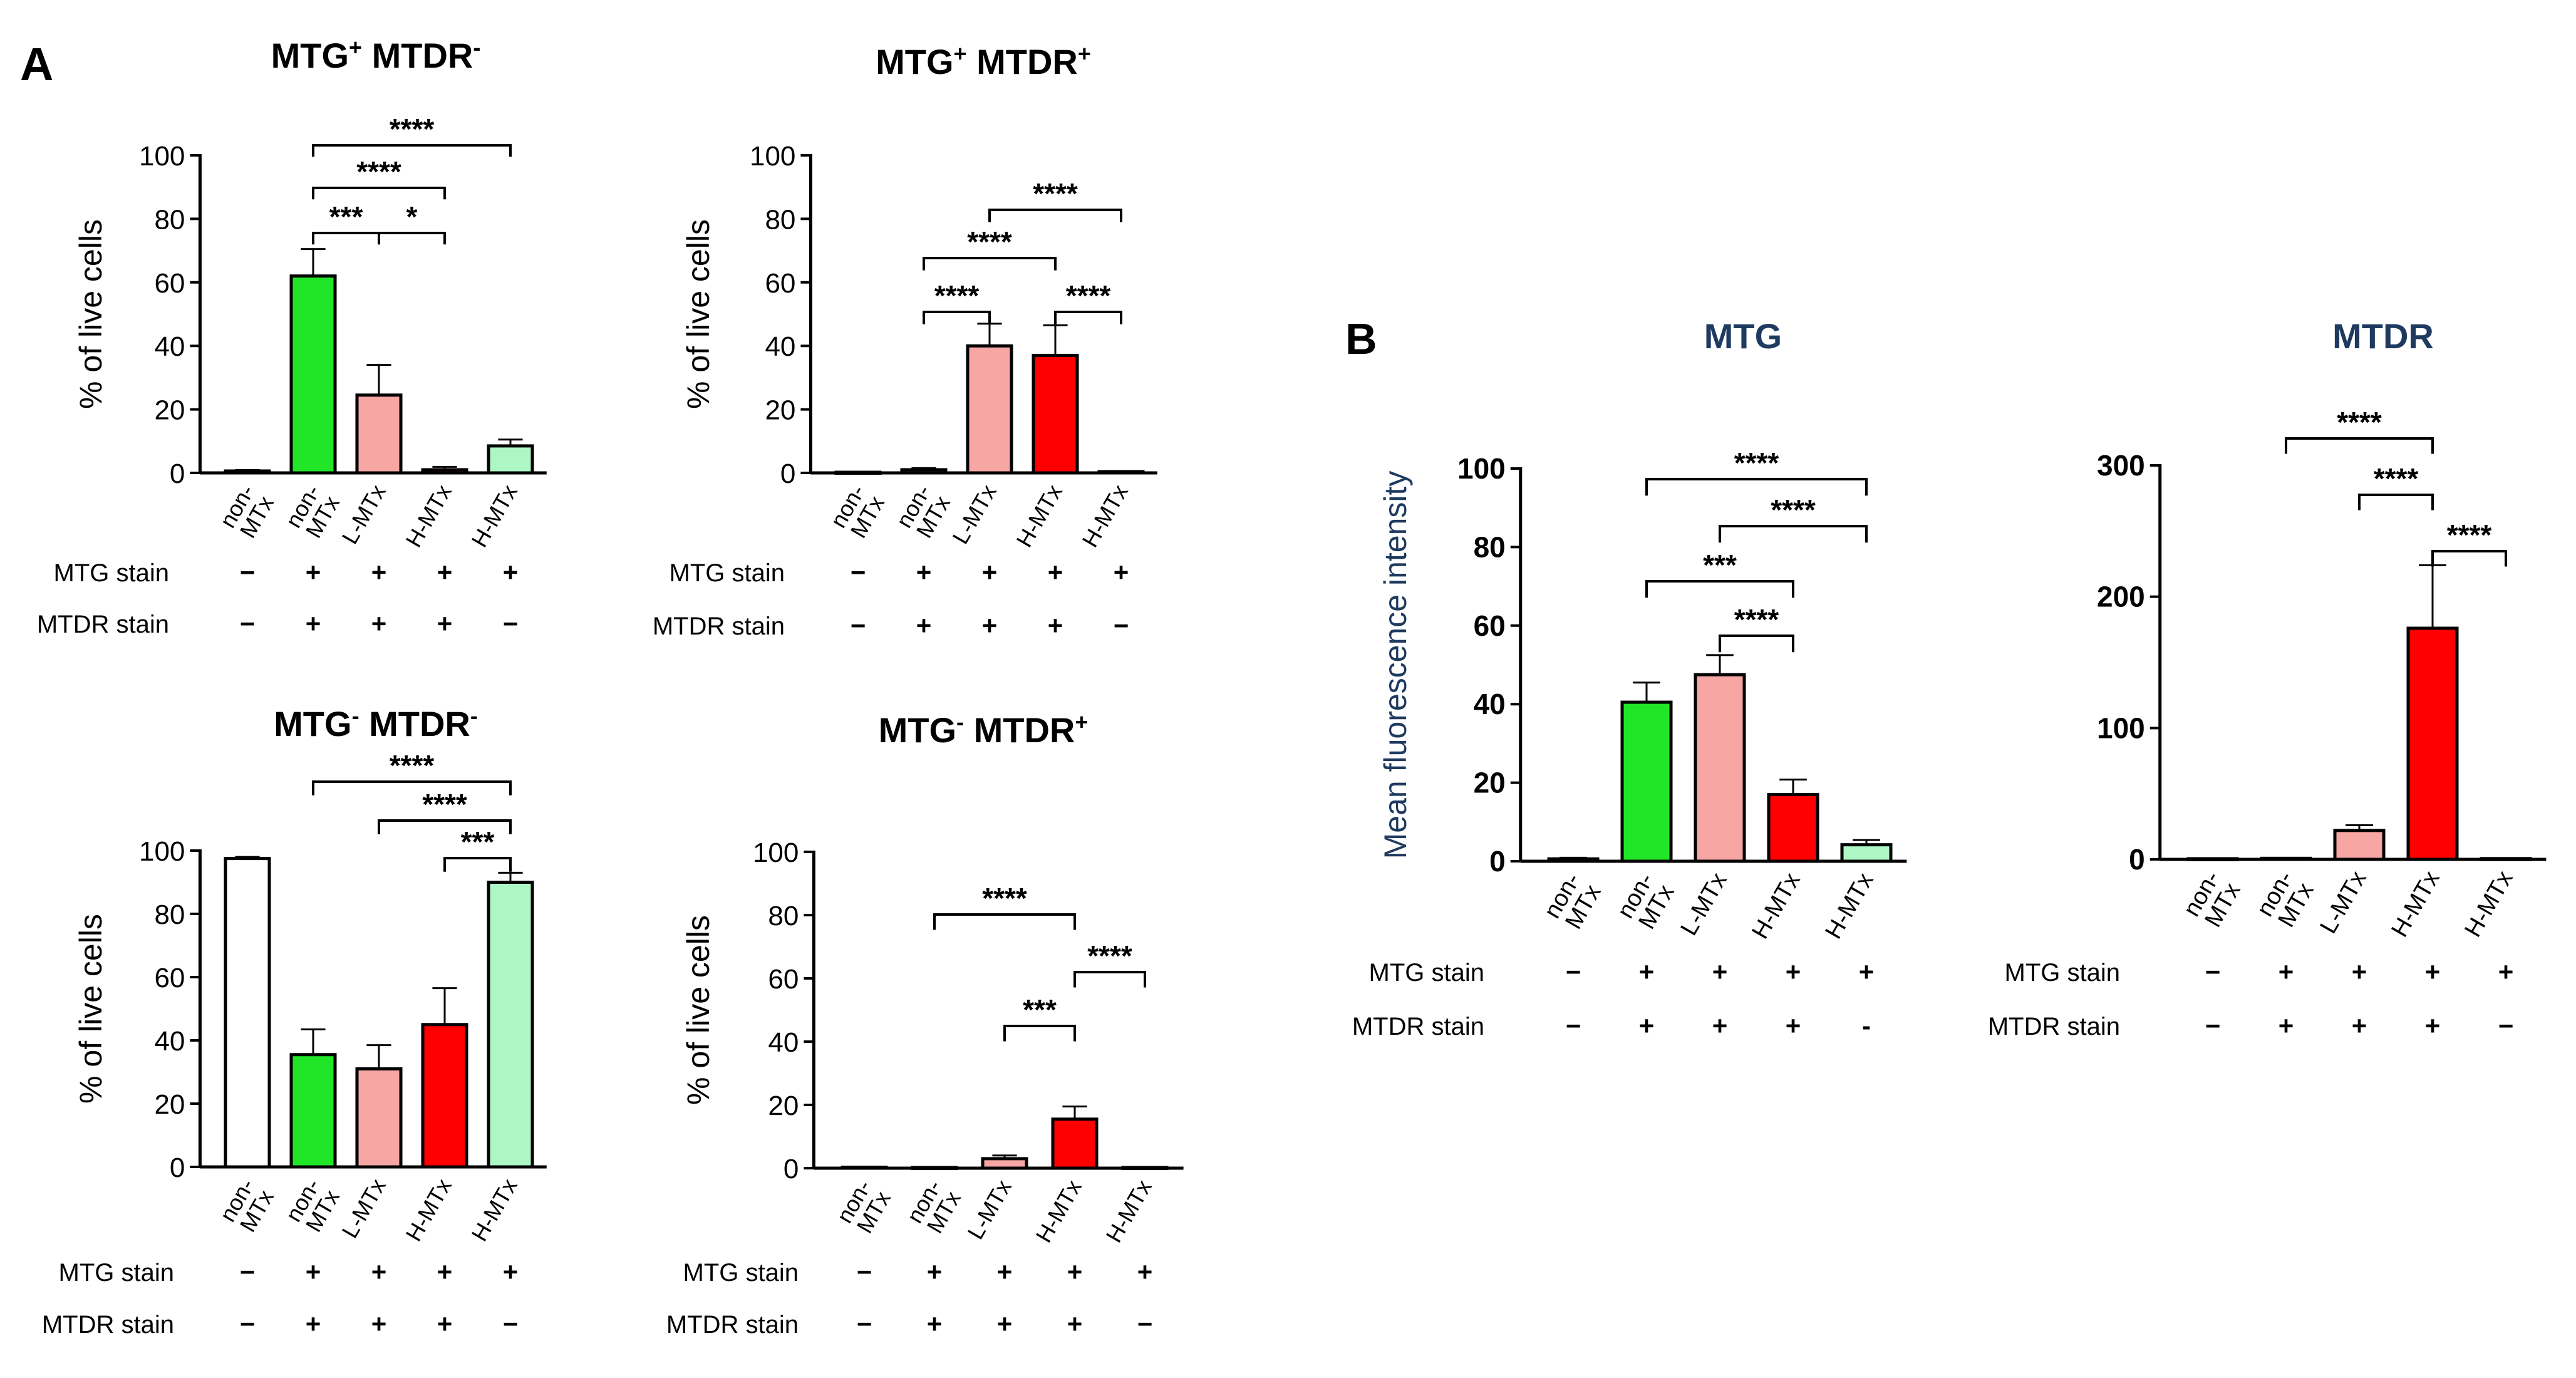 This screenshot has width=2576, height=1378. I want to click on y-tick-label: 40, so click(780, 346).